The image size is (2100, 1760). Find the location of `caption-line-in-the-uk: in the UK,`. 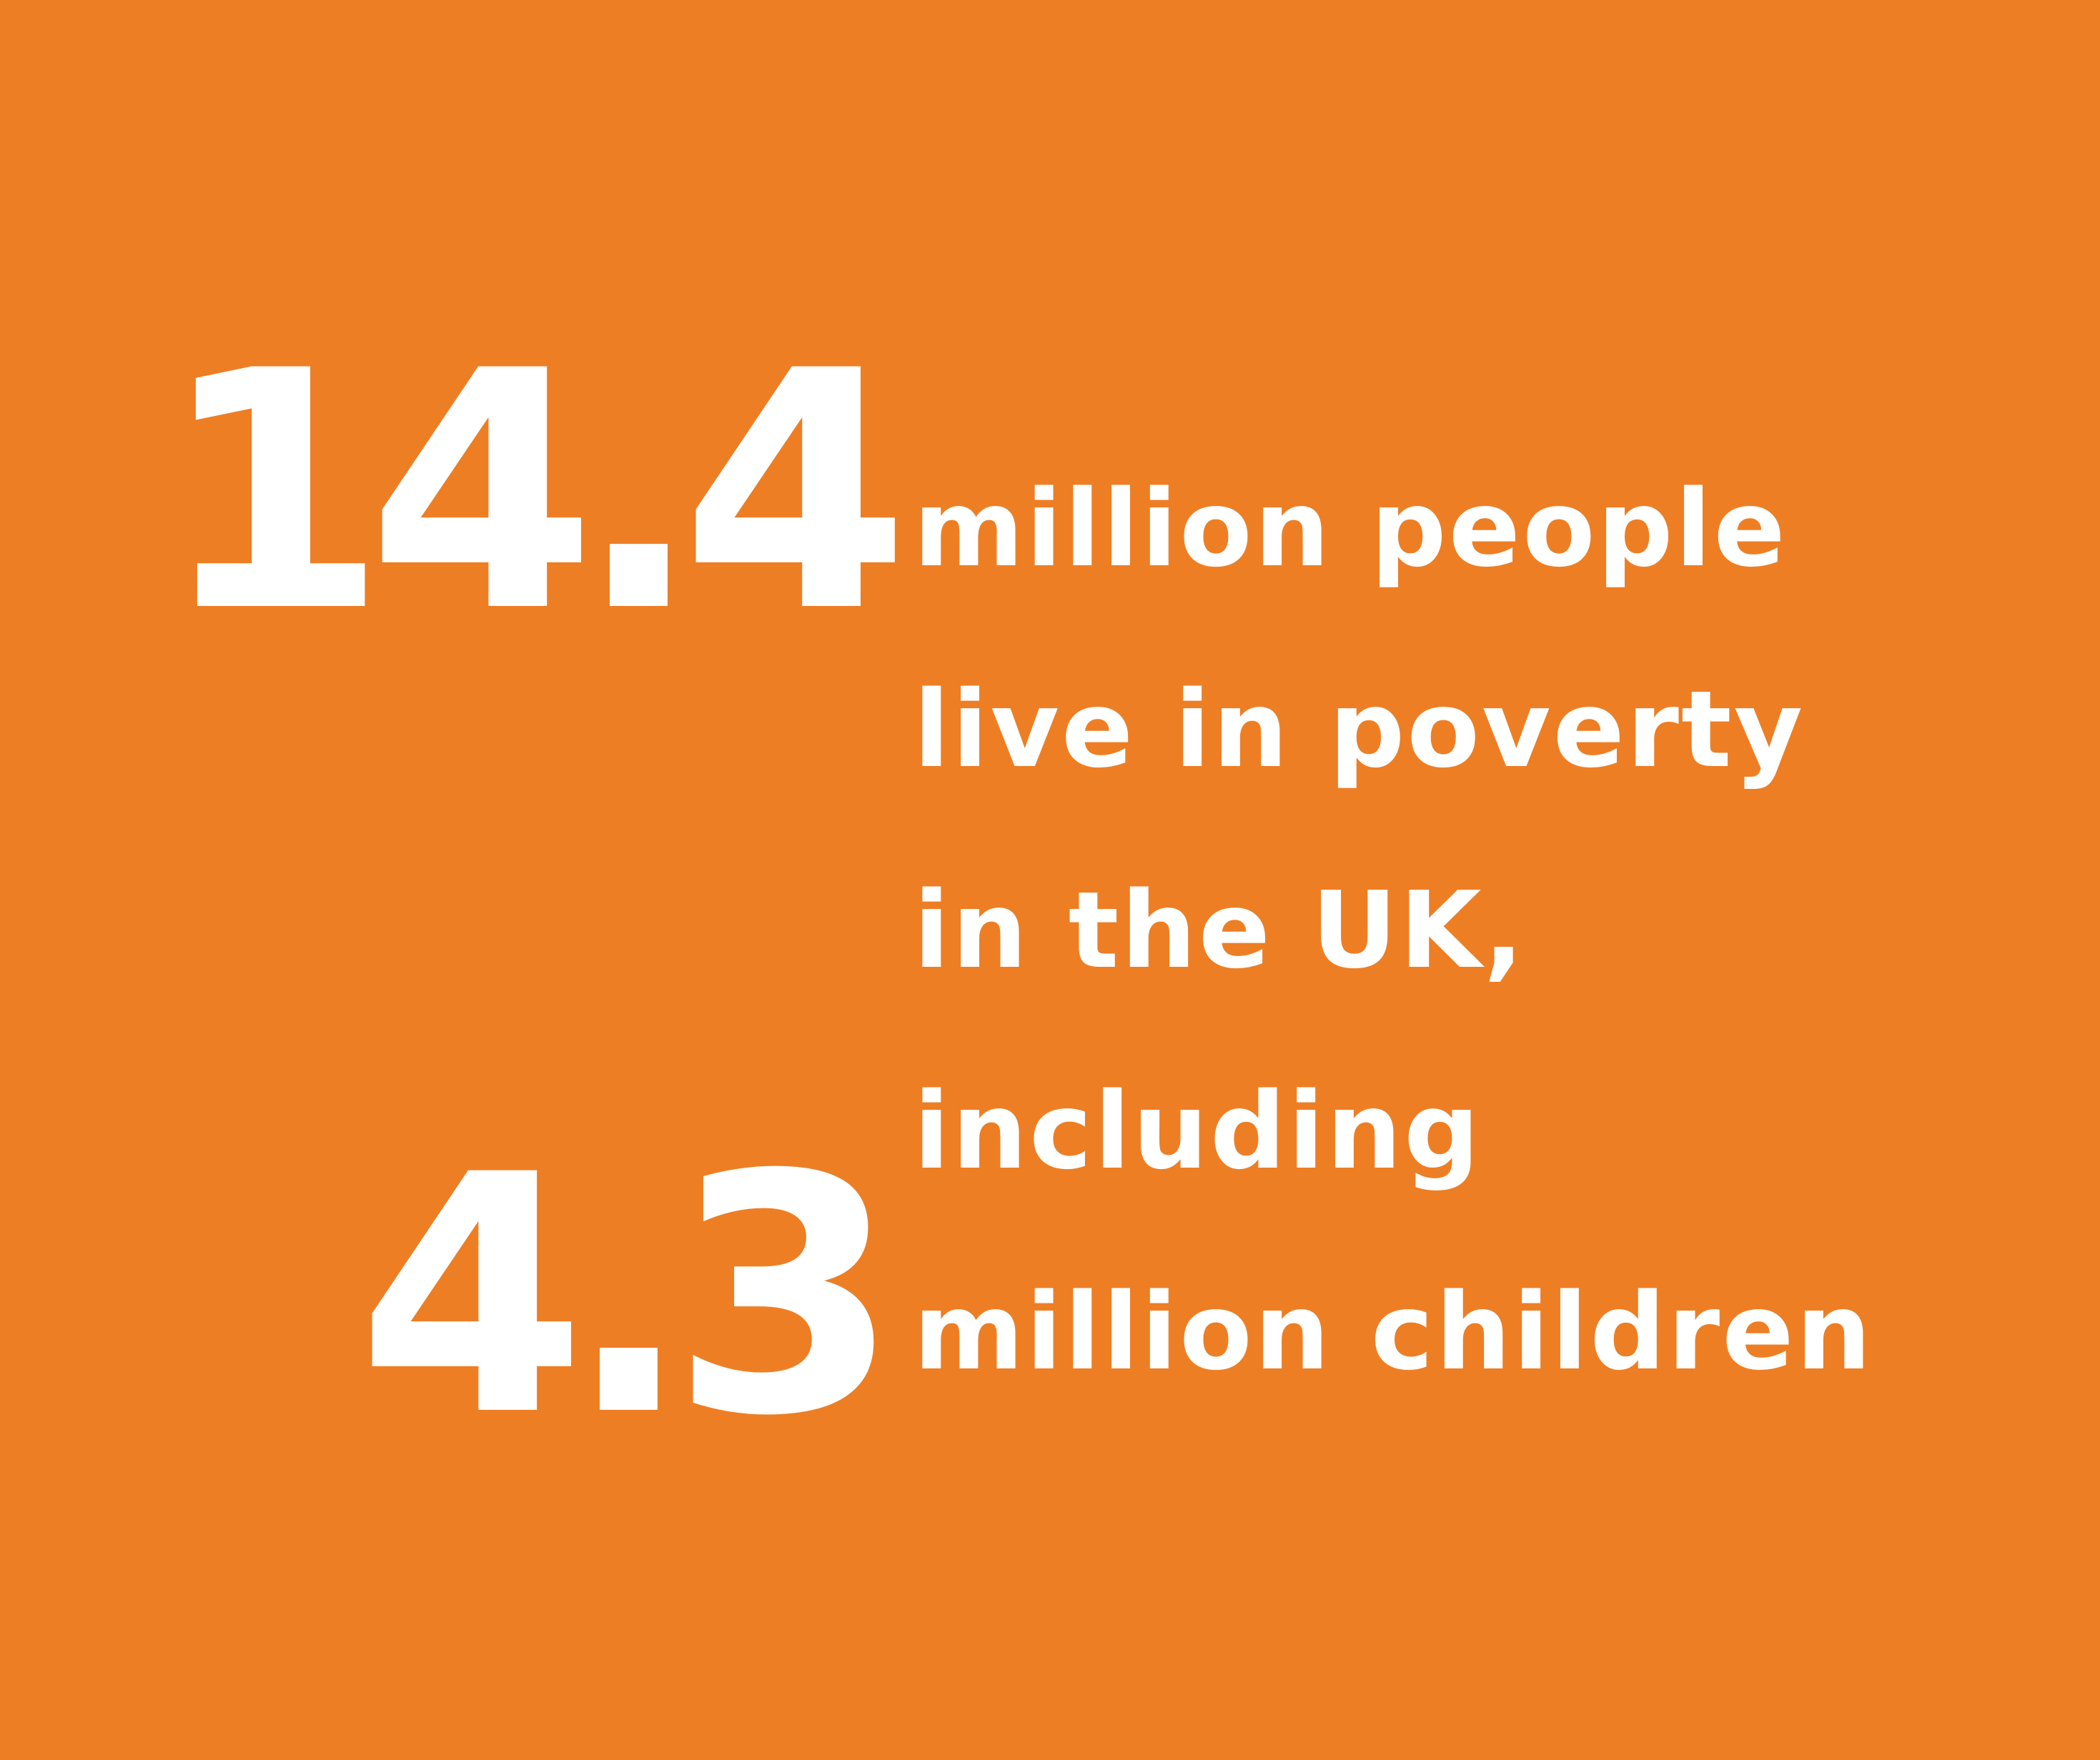

caption-line-in-the-uk: in the UK, is located at coordinates (1219, 930).